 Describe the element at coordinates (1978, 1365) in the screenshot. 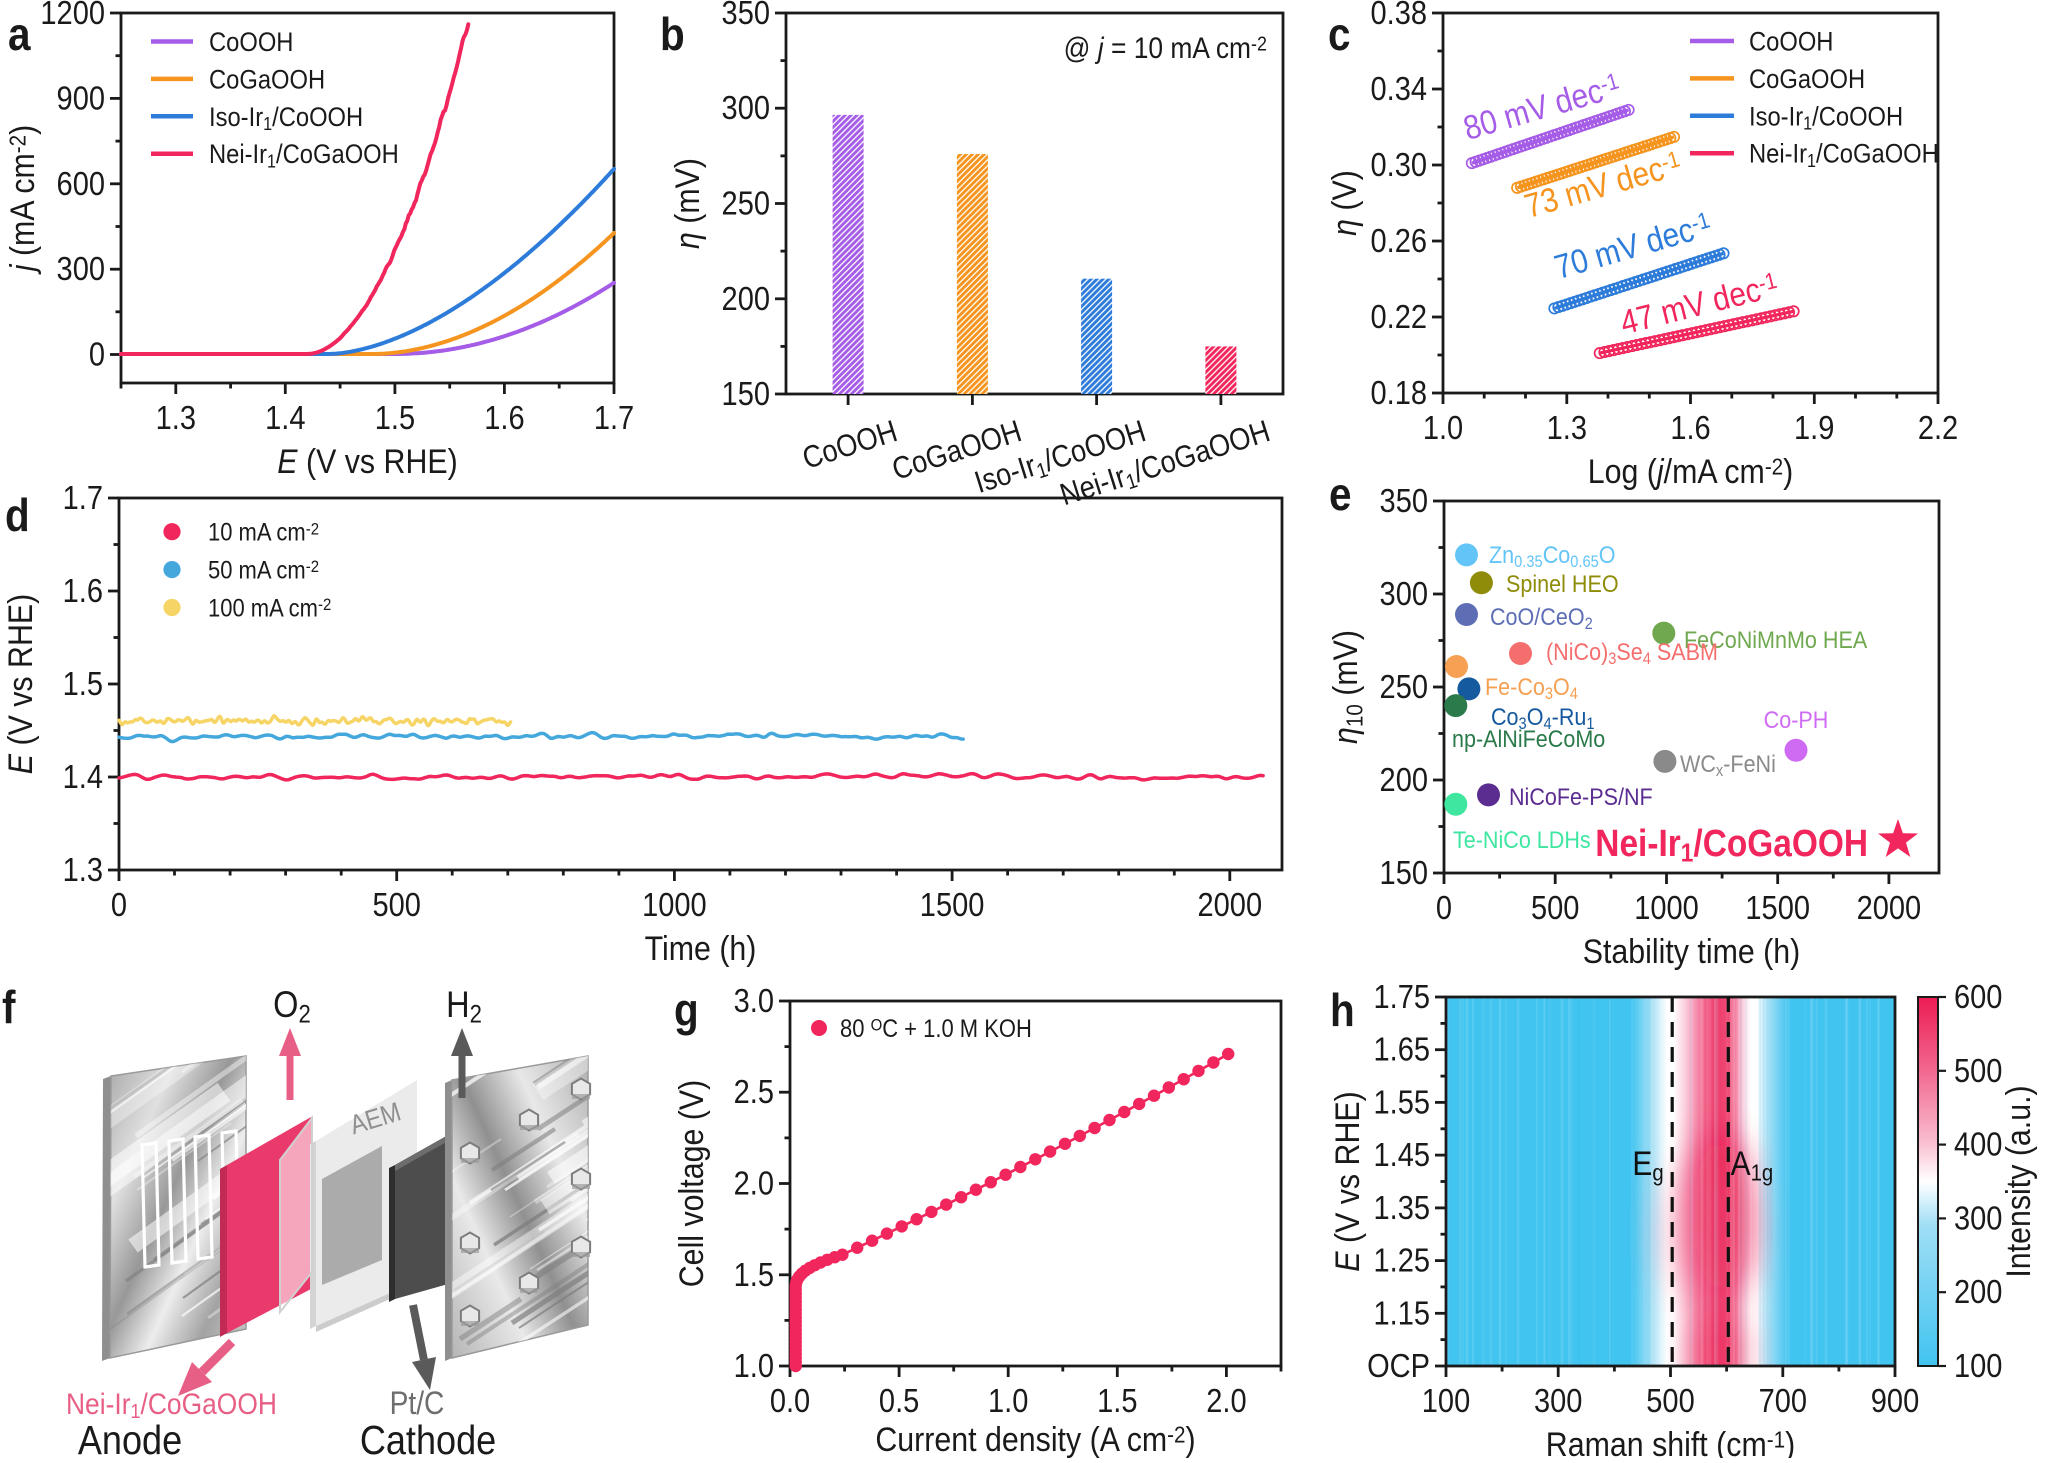

I see `svg-text: 100` at that location.